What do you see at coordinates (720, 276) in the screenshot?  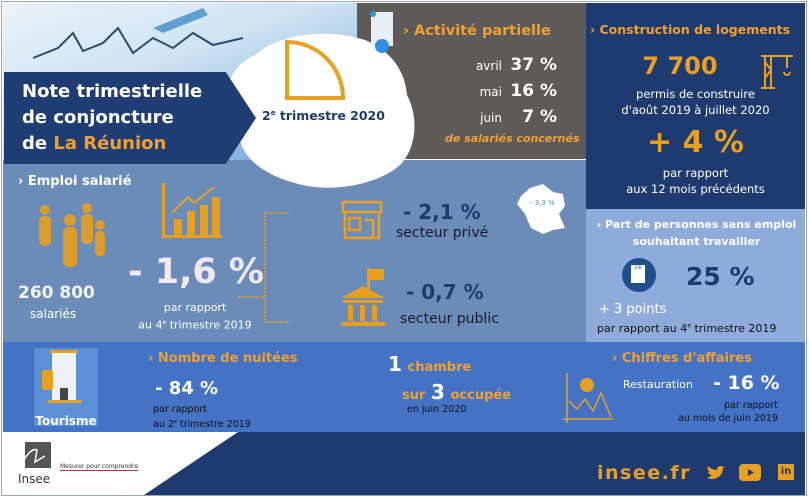 I see `sans-emploi-value: 25 %` at bounding box center [720, 276].